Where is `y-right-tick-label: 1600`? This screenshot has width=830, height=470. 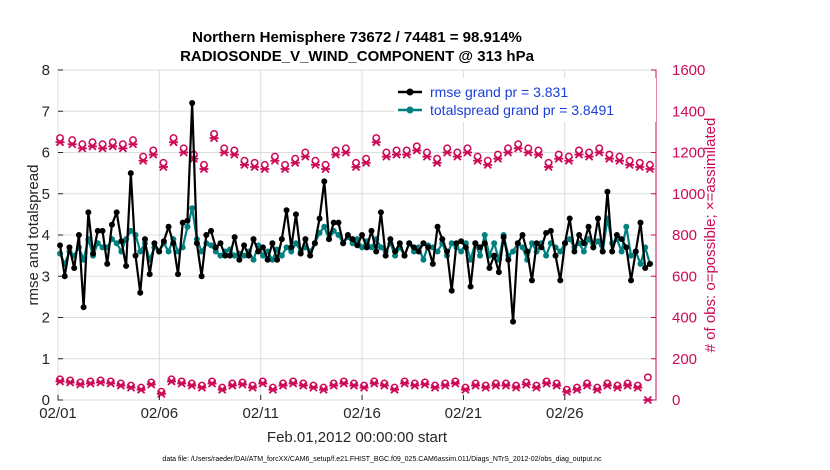
y-right-tick-label: 1600 is located at coordinates (688, 70).